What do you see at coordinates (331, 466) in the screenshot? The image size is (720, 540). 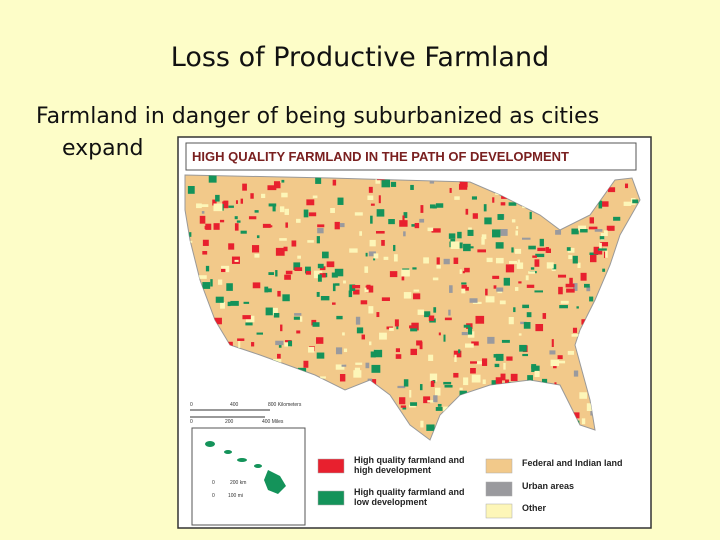 I see `legend-swatch` at bounding box center [331, 466].